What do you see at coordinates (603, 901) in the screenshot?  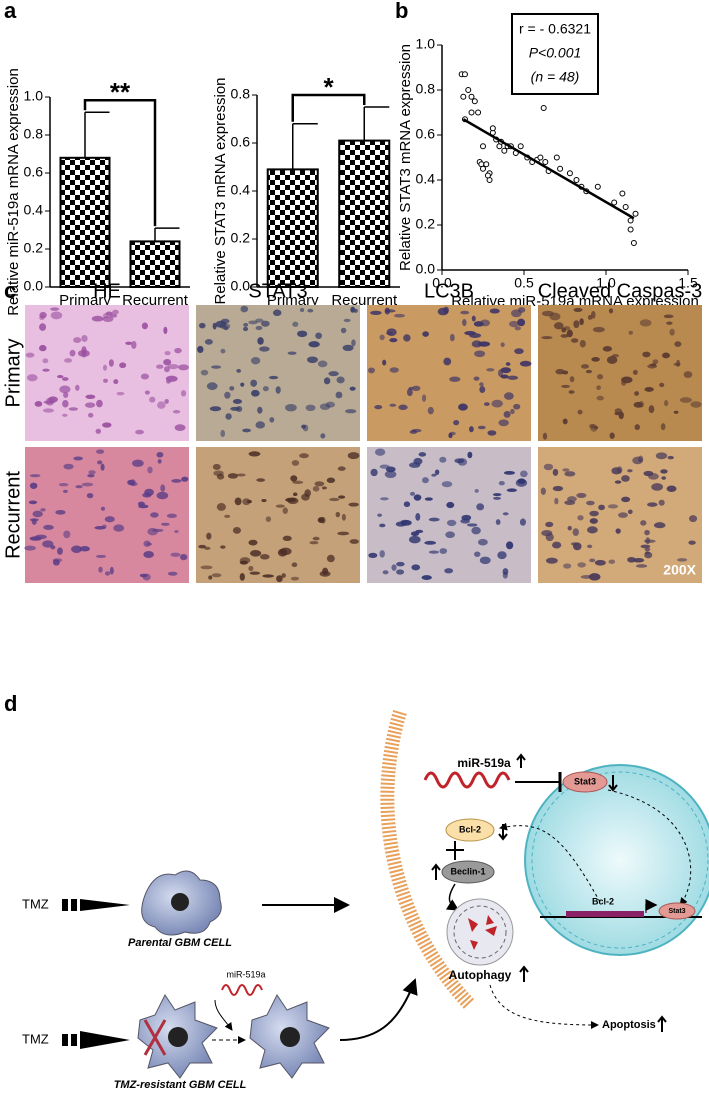 I see `gene-label: Bcl-2` at bounding box center [603, 901].